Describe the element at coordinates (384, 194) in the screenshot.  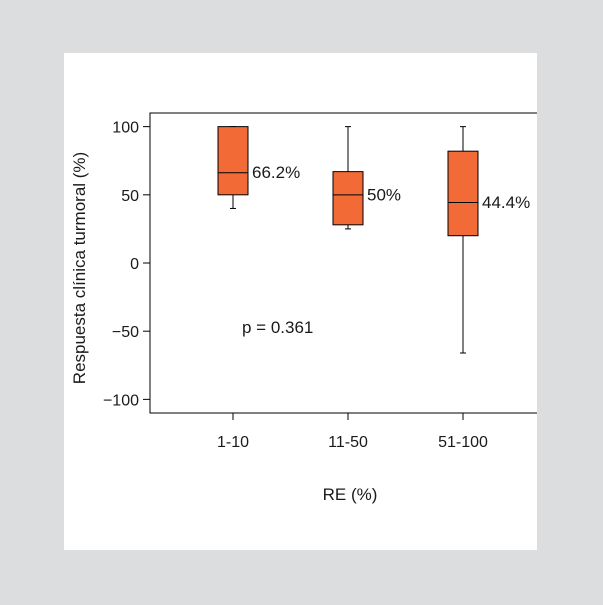
I see `median-label: 50%` at that location.